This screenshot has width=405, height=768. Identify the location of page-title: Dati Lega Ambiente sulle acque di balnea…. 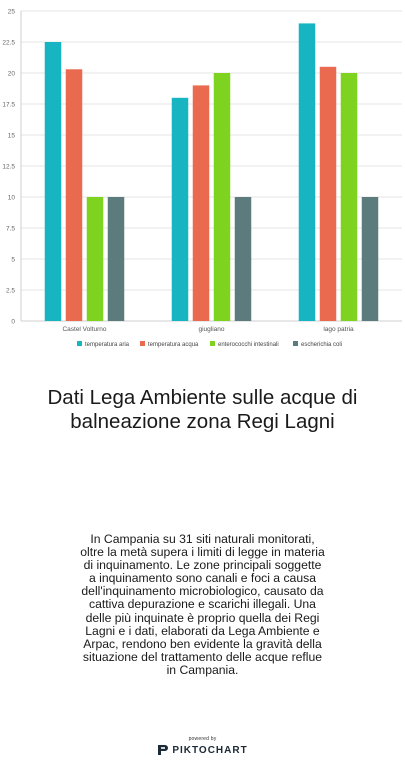
(202, 409).